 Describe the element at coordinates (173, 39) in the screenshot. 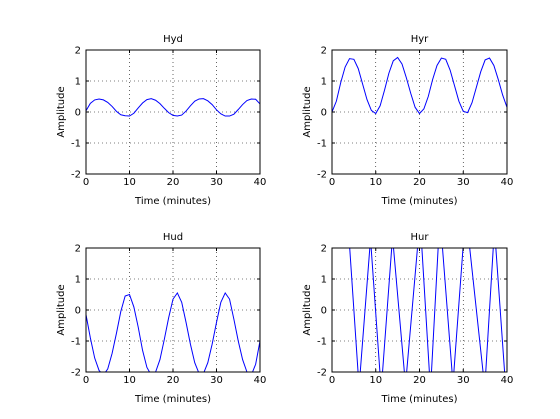

I see `chart-title: Hyd` at that location.